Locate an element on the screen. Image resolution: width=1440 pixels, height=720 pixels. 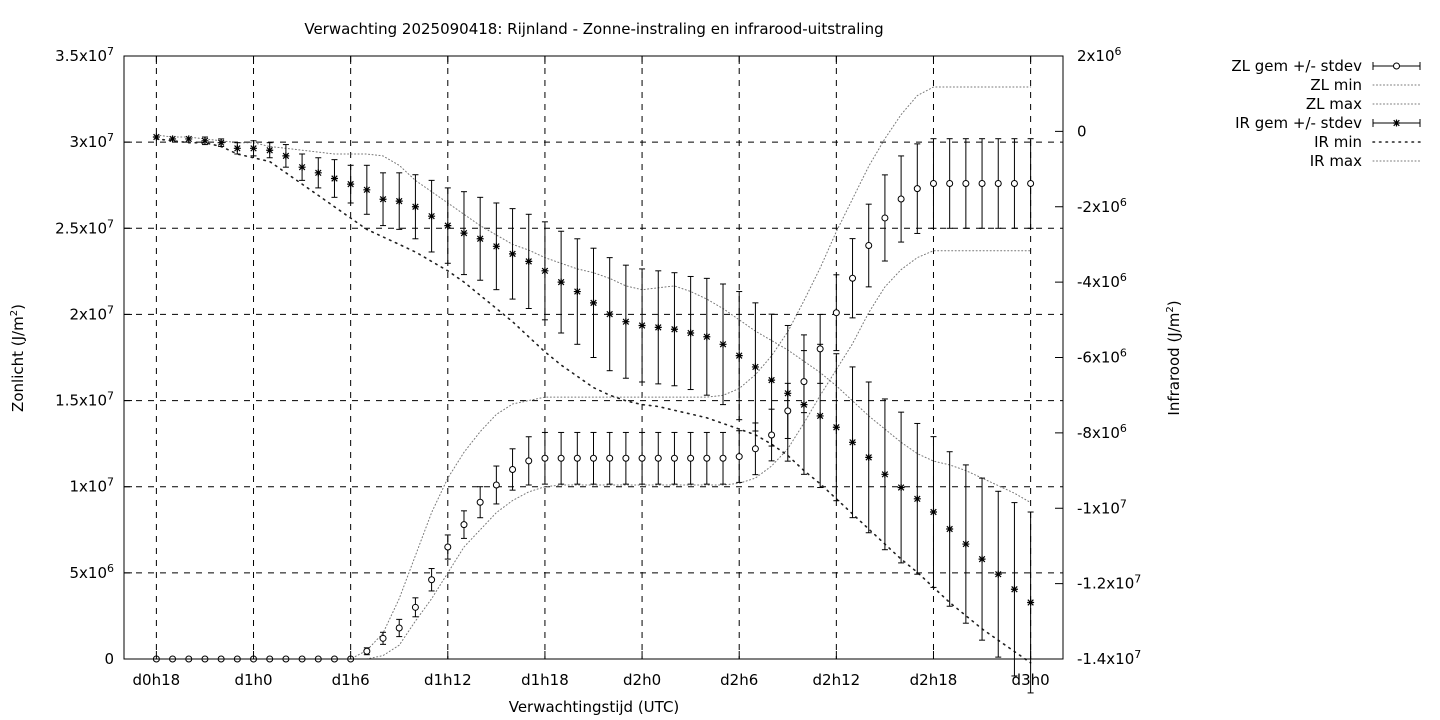
x-tick-label: d1h12 is located at coordinates (448, 680).